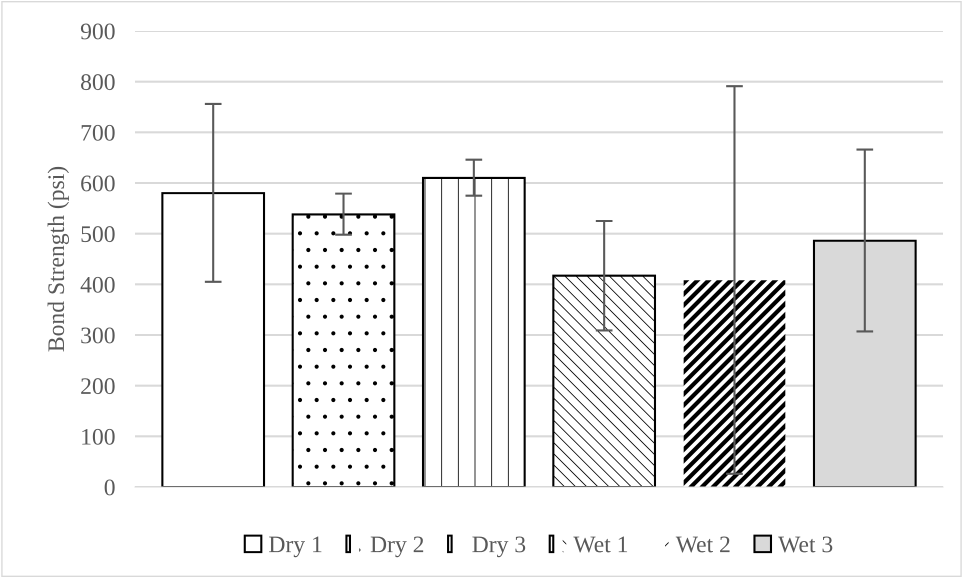 This screenshot has height=578, width=963. I want to click on y-axis-title: Bond Strength (psi), so click(59, 259).